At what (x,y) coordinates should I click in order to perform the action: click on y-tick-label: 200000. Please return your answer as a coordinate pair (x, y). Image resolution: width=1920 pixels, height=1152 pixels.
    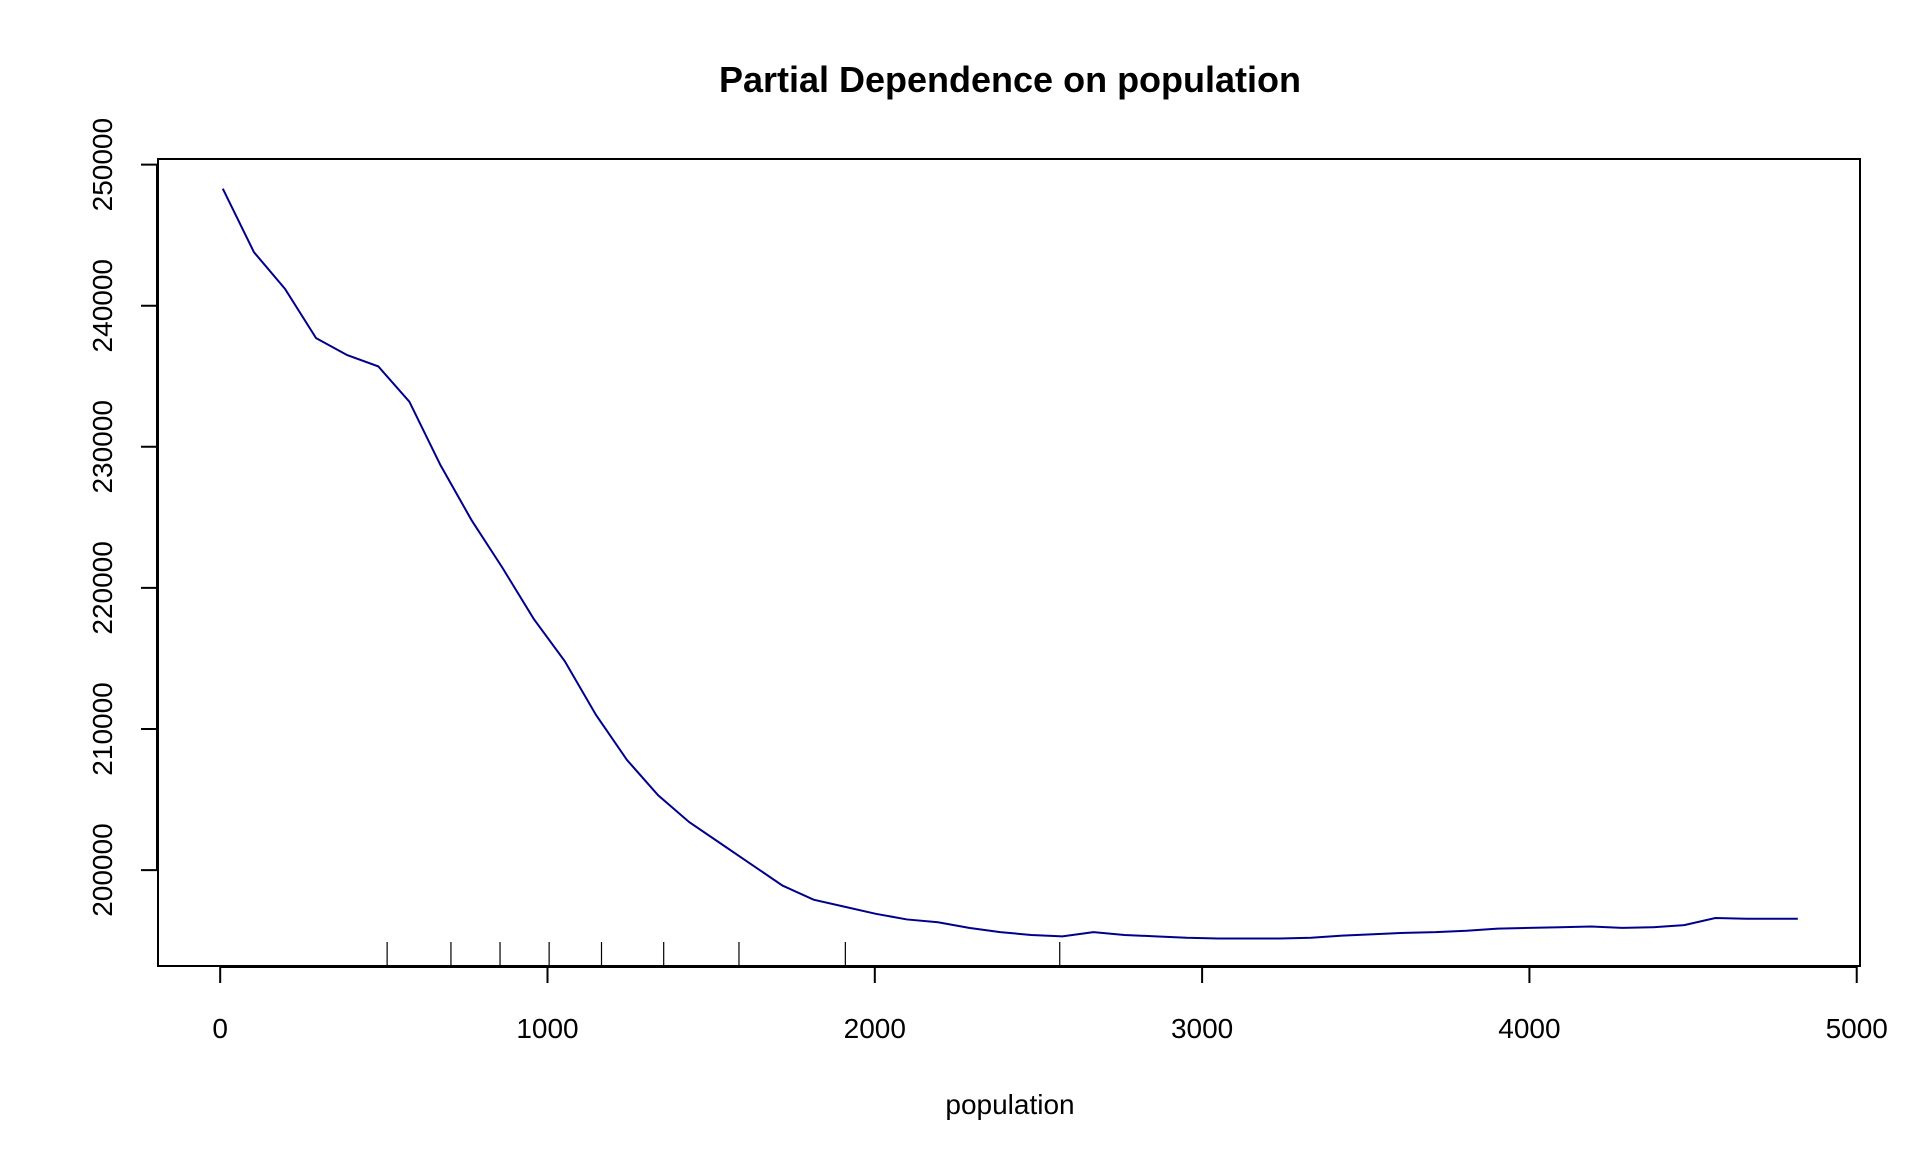
    Looking at the image, I should click on (102, 869).